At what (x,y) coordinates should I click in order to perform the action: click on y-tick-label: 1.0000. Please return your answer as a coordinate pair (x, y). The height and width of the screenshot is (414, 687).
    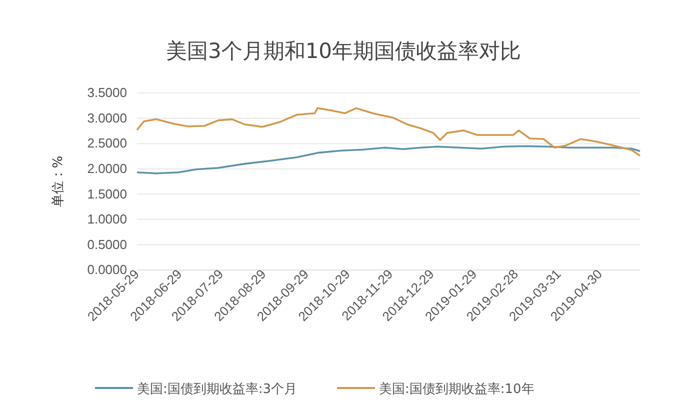
    Looking at the image, I should click on (107, 219).